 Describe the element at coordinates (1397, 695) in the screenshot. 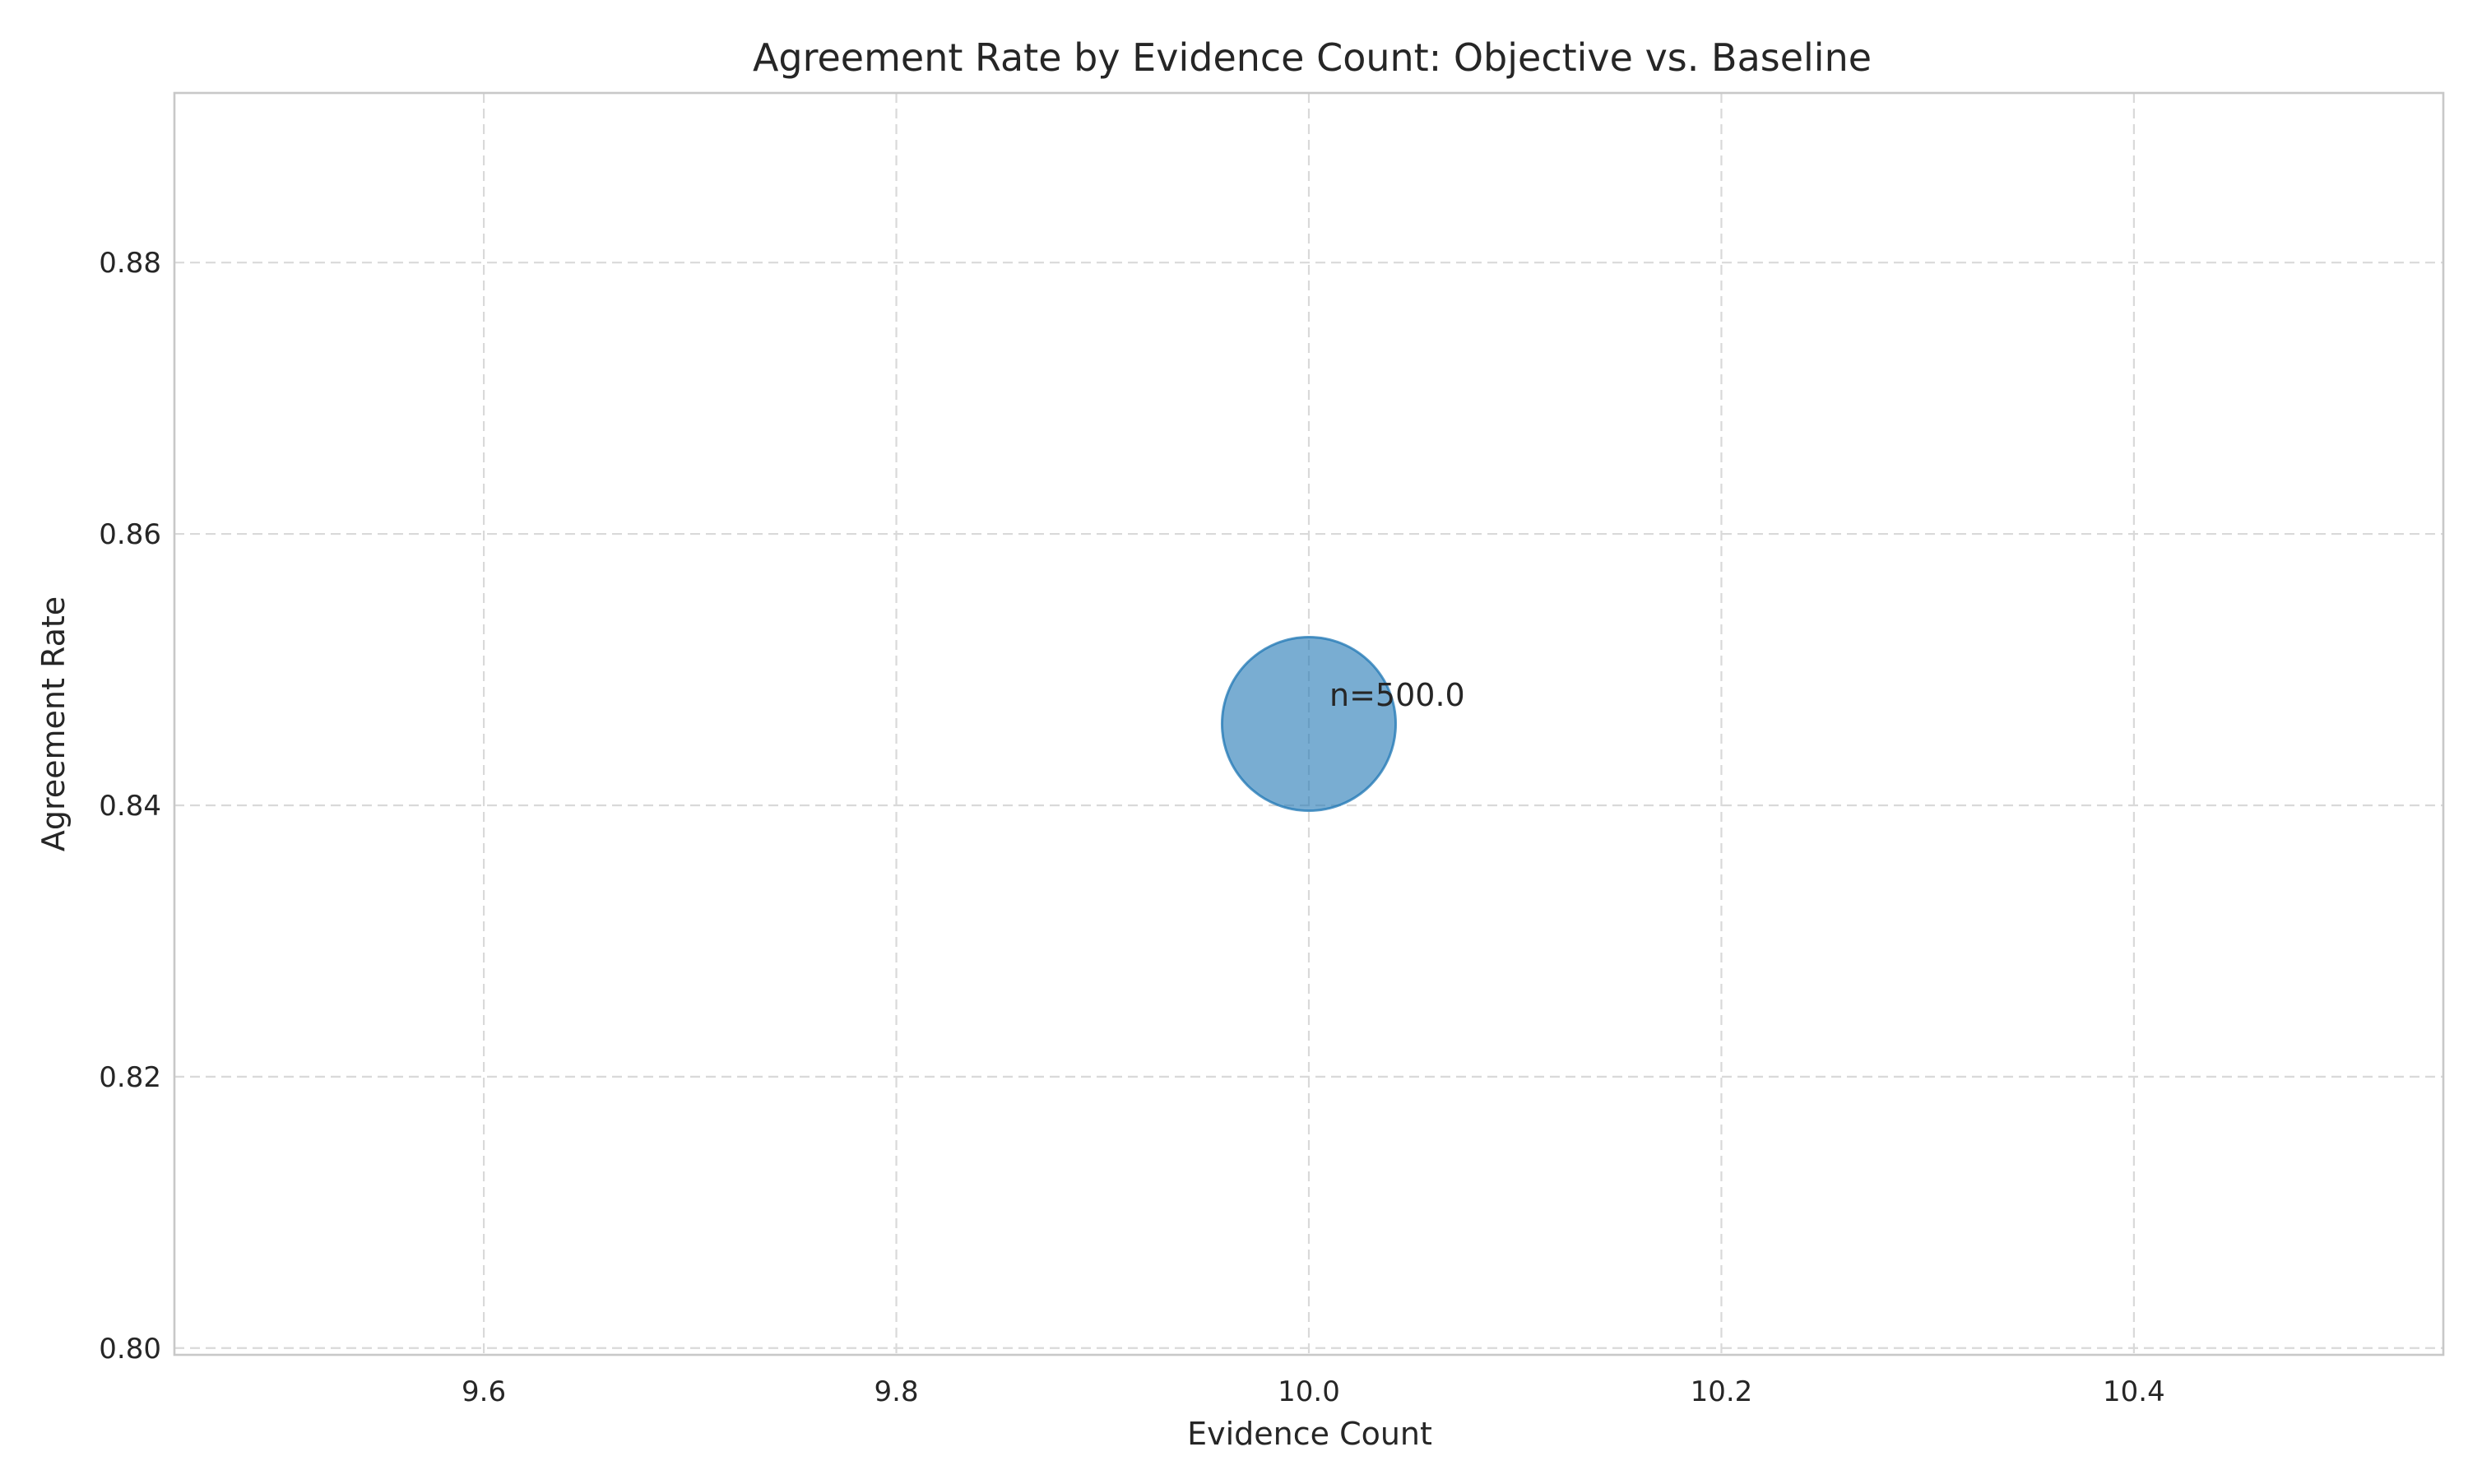

I see `data-point-label: n=500.0` at that location.